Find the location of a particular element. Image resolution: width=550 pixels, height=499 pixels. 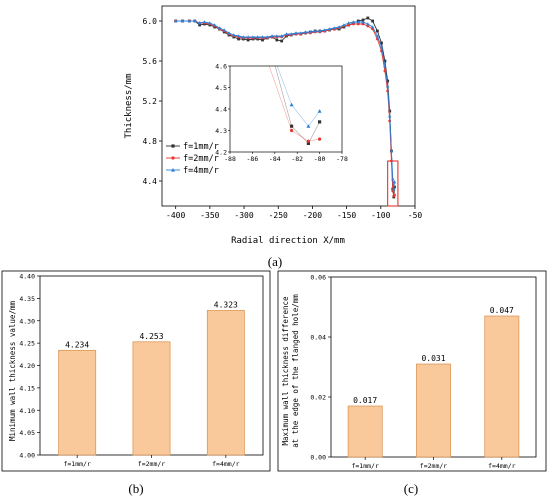

inset-x-tick-label: -80 is located at coordinates (320, 159).